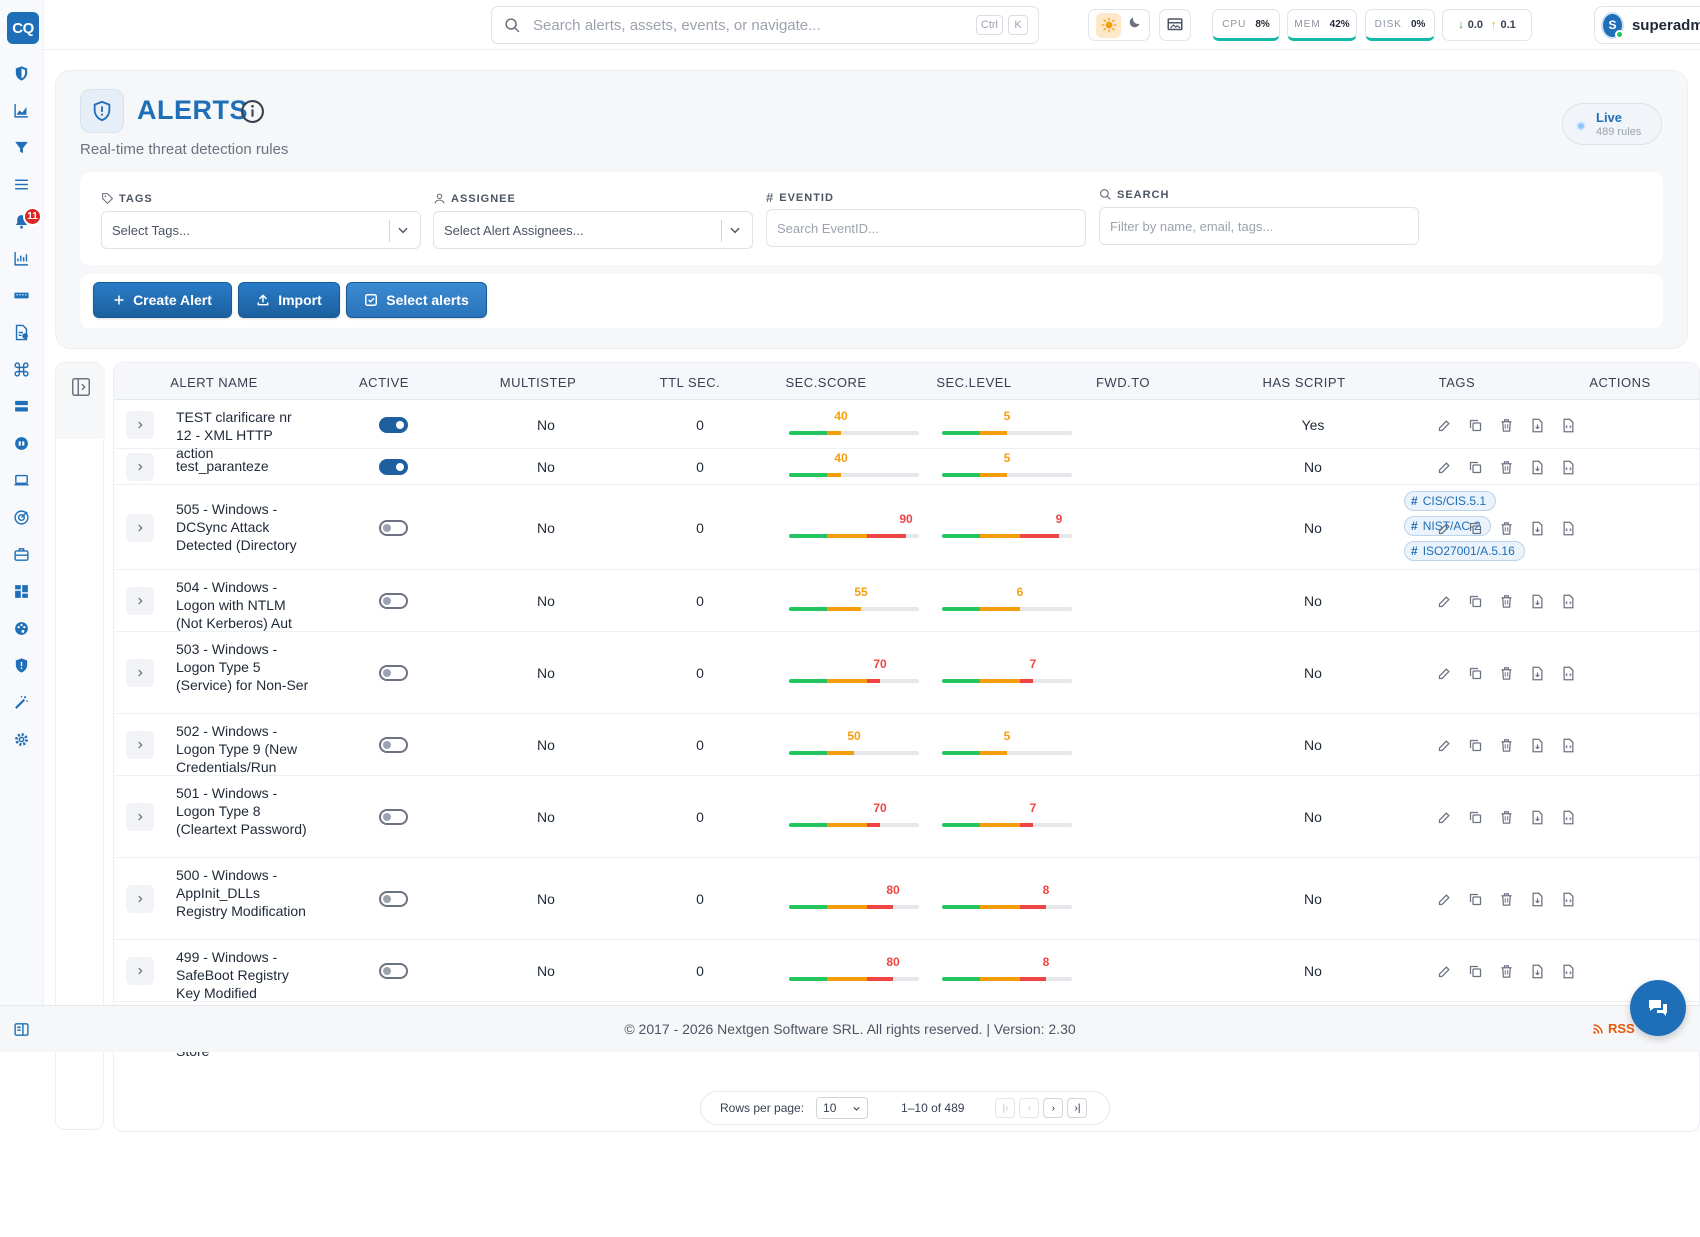 This screenshot has width=1700, height=1237. What do you see at coordinates (1450, 501) in the screenshot?
I see `tag-chip: # CIS/CIS.5.1` at bounding box center [1450, 501].